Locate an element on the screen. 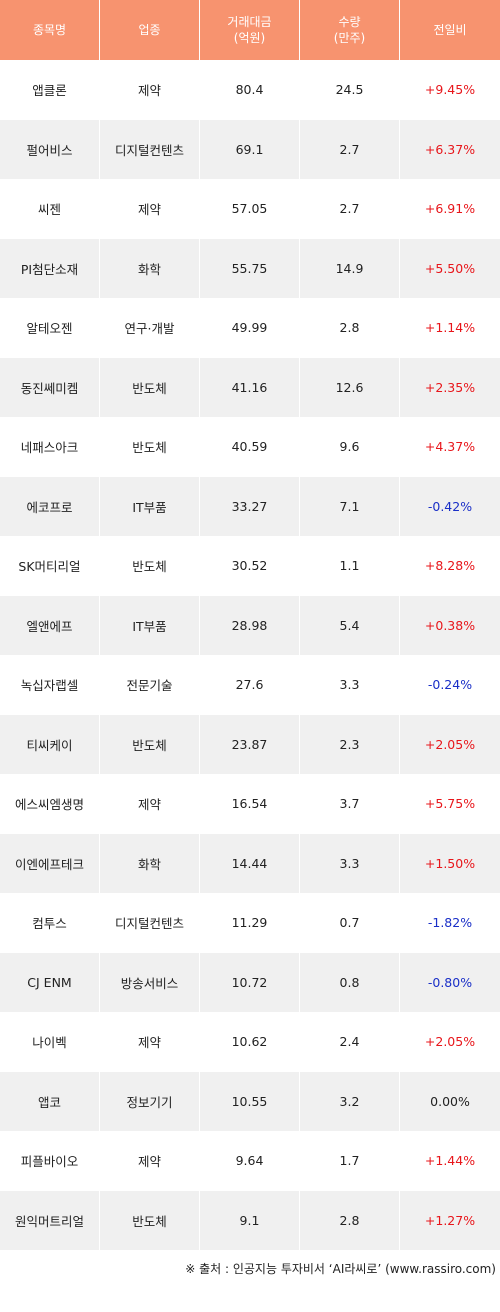 The width and height of the screenshot is (500, 1312). trade-amount: 57.05 is located at coordinates (250, 209).